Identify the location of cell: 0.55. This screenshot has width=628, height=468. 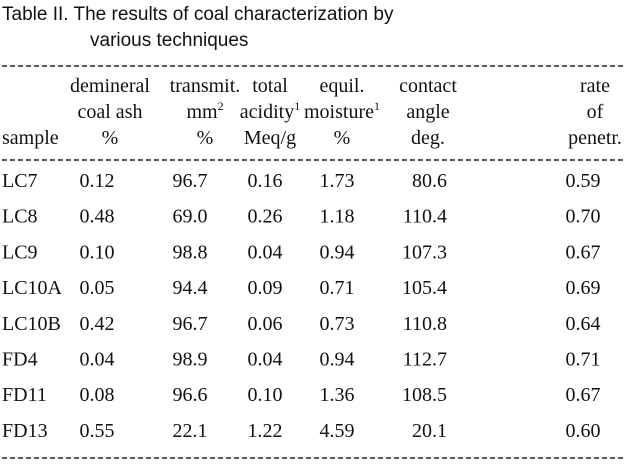
(97, 431).